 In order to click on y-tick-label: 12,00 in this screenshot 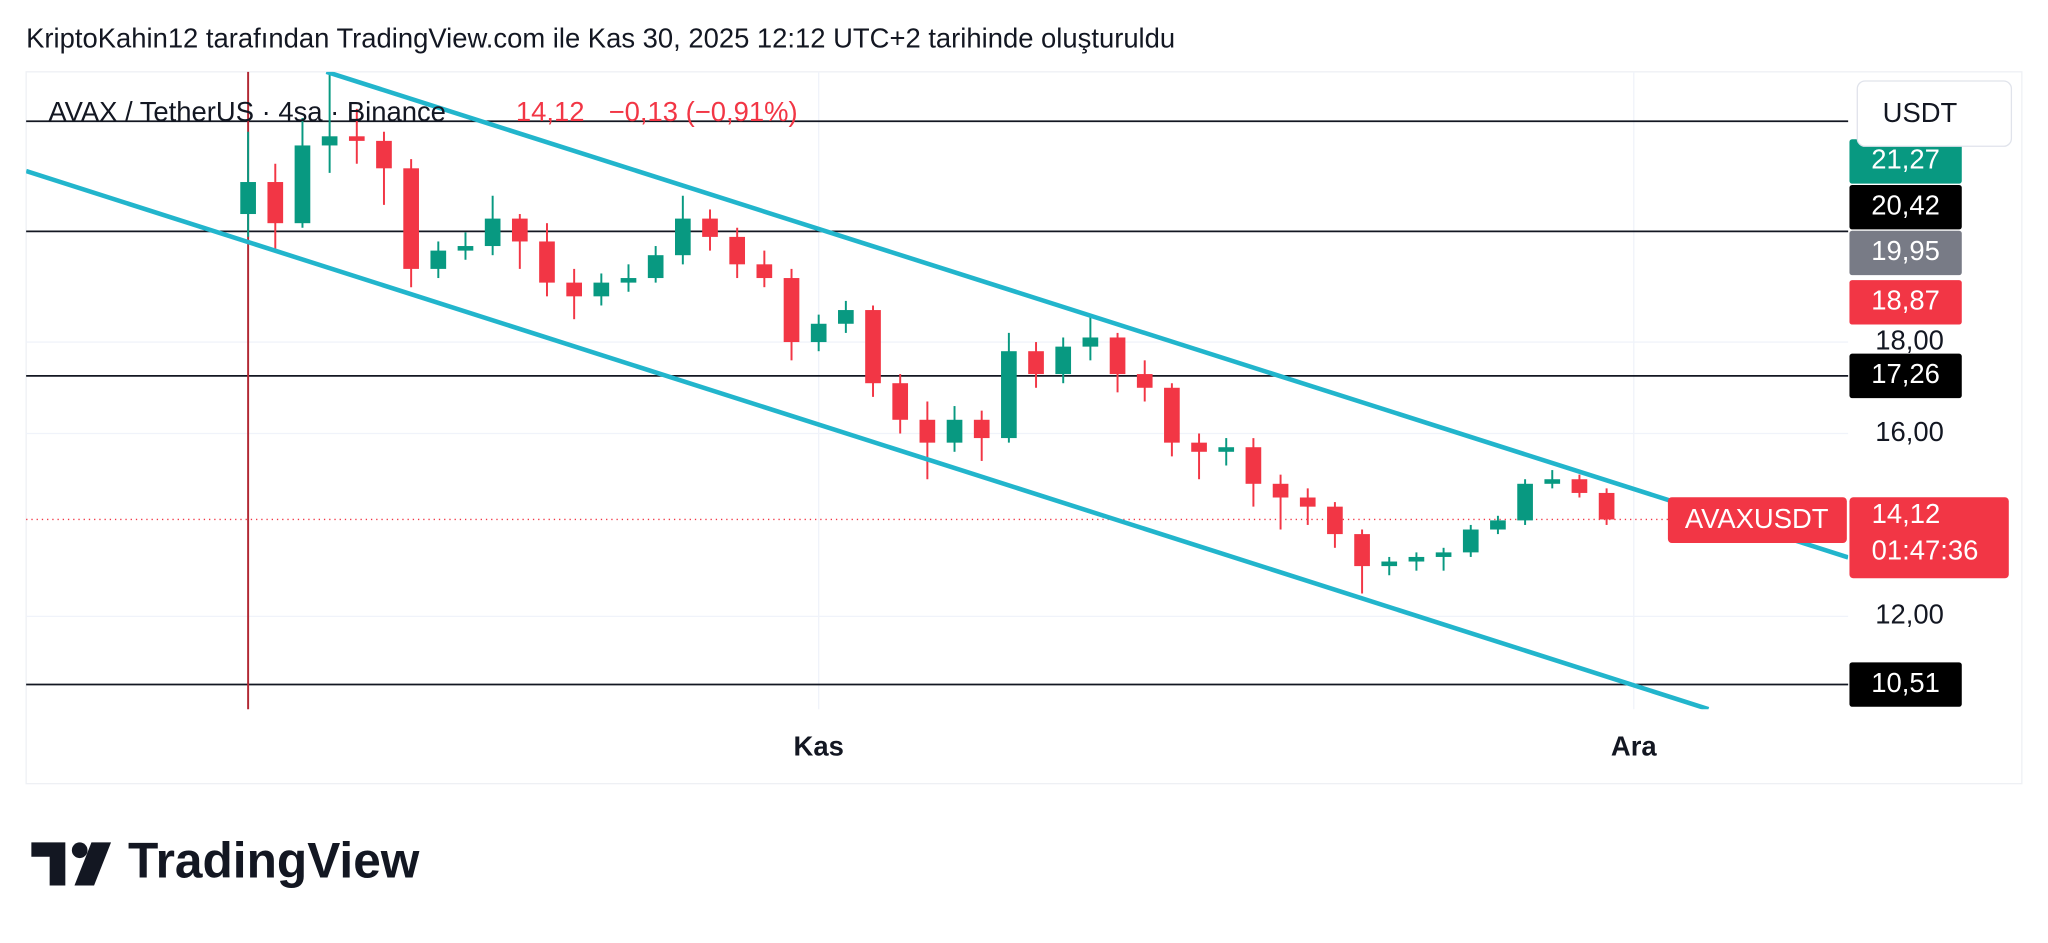, I will do `click(1909, 614)`.